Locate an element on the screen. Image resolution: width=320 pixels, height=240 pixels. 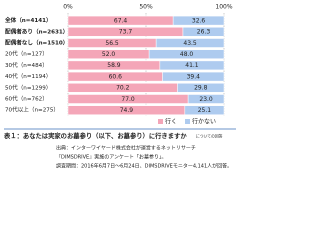
value-label: 23.0 is located at coordinates (206, 99).